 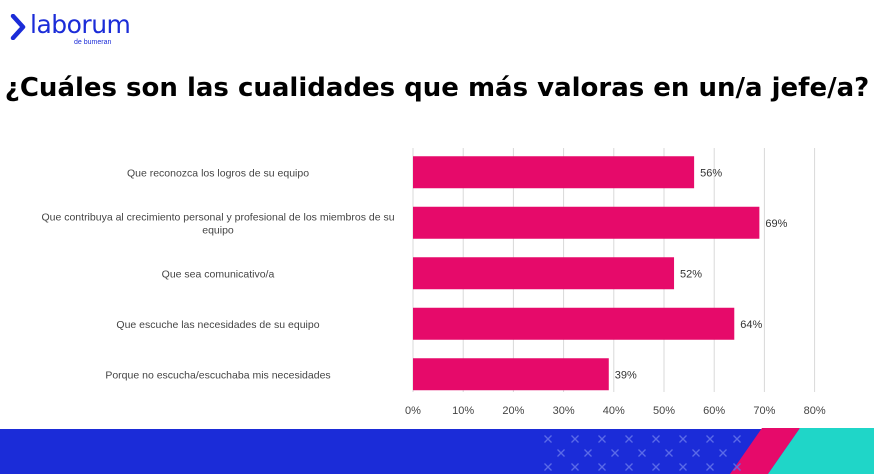 I want to click on data-label: 64%, so click(x=751, y=325).